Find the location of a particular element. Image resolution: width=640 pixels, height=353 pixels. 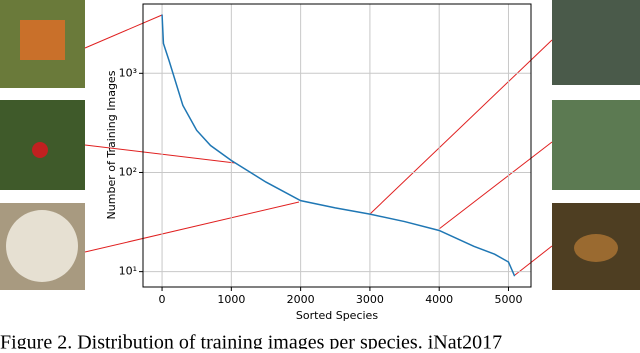

x-tick-label: 2000 is located at coordinates (301, 299).